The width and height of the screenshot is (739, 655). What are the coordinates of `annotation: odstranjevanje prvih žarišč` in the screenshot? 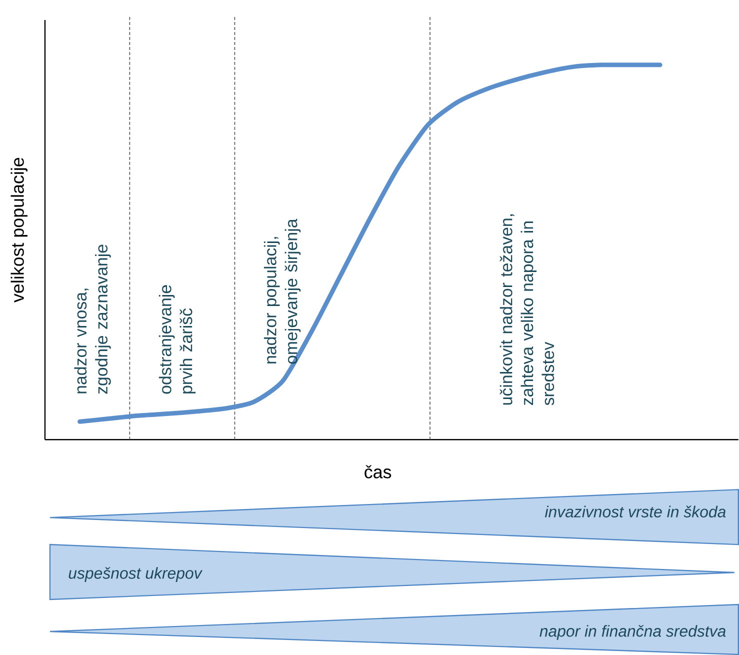 It's located at (177, 339).